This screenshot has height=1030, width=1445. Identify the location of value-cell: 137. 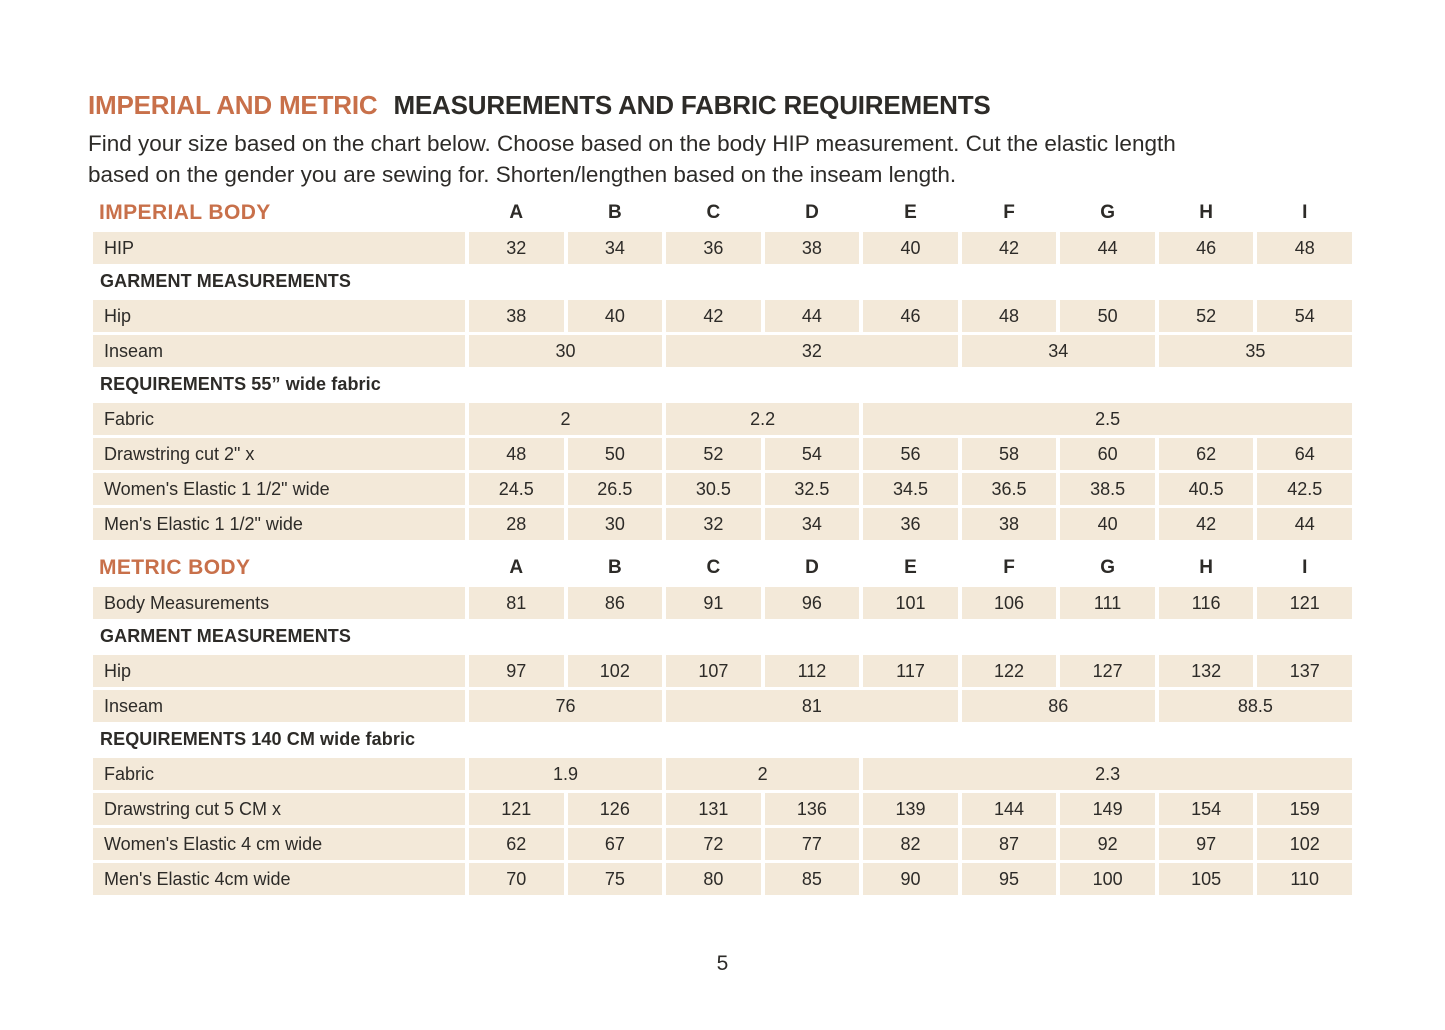
(1304, 671).